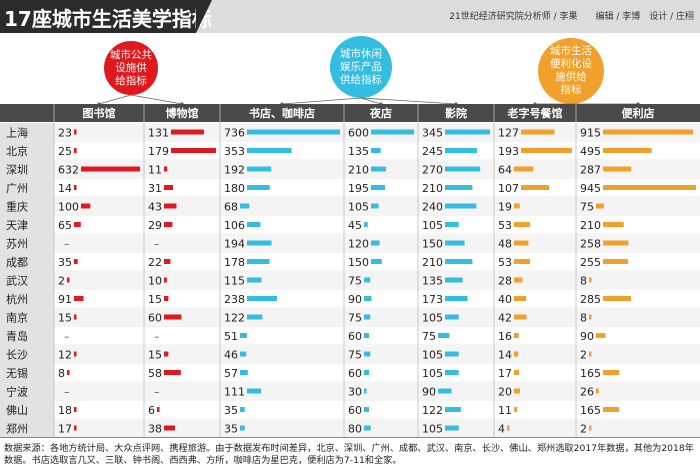 The image size is (700, 472). Describe the element at coordinates (358, 133) in the screenshot. I see `data-label: 600` at that location.